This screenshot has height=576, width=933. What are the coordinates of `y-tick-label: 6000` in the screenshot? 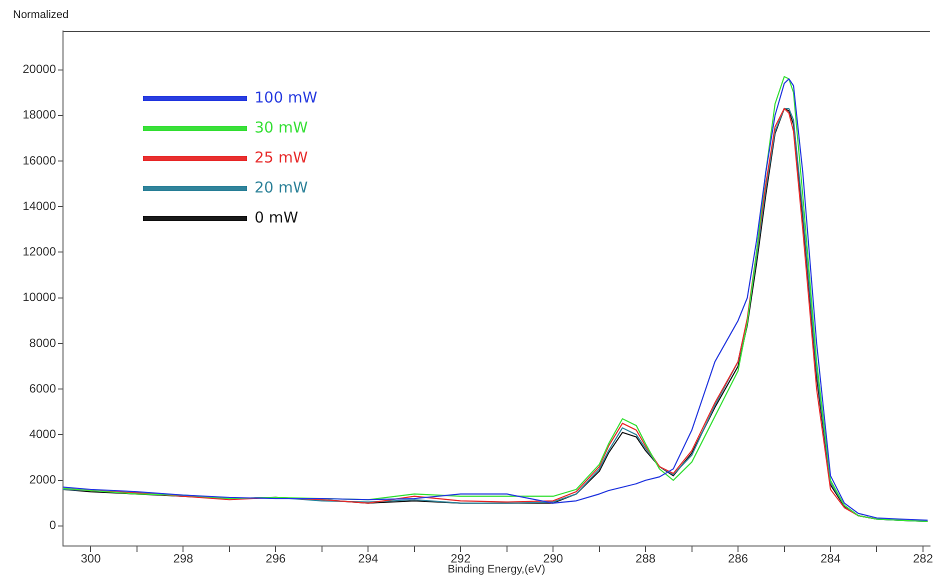 It's located at (42, 388).